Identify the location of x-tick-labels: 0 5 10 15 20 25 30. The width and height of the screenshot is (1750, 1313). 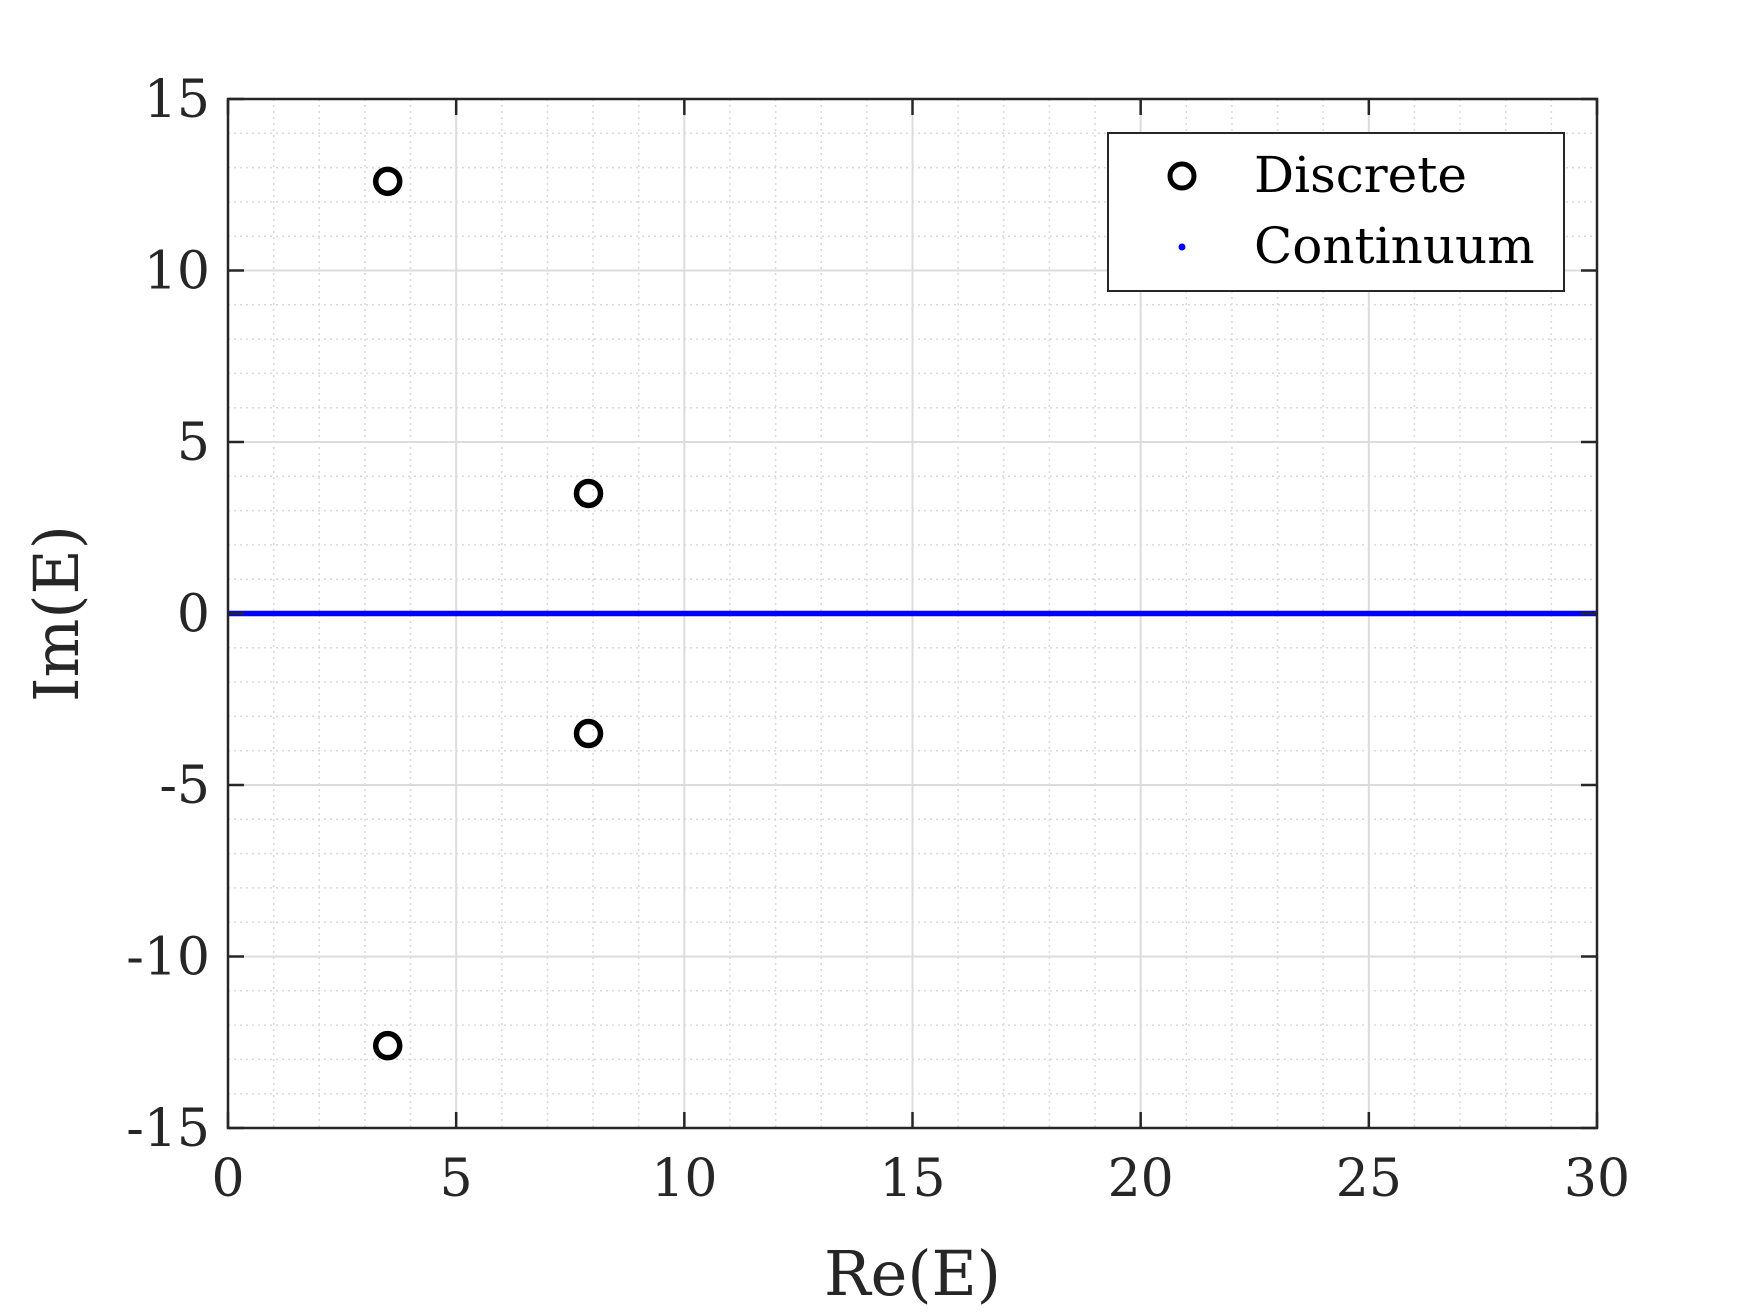
(920, 1179).